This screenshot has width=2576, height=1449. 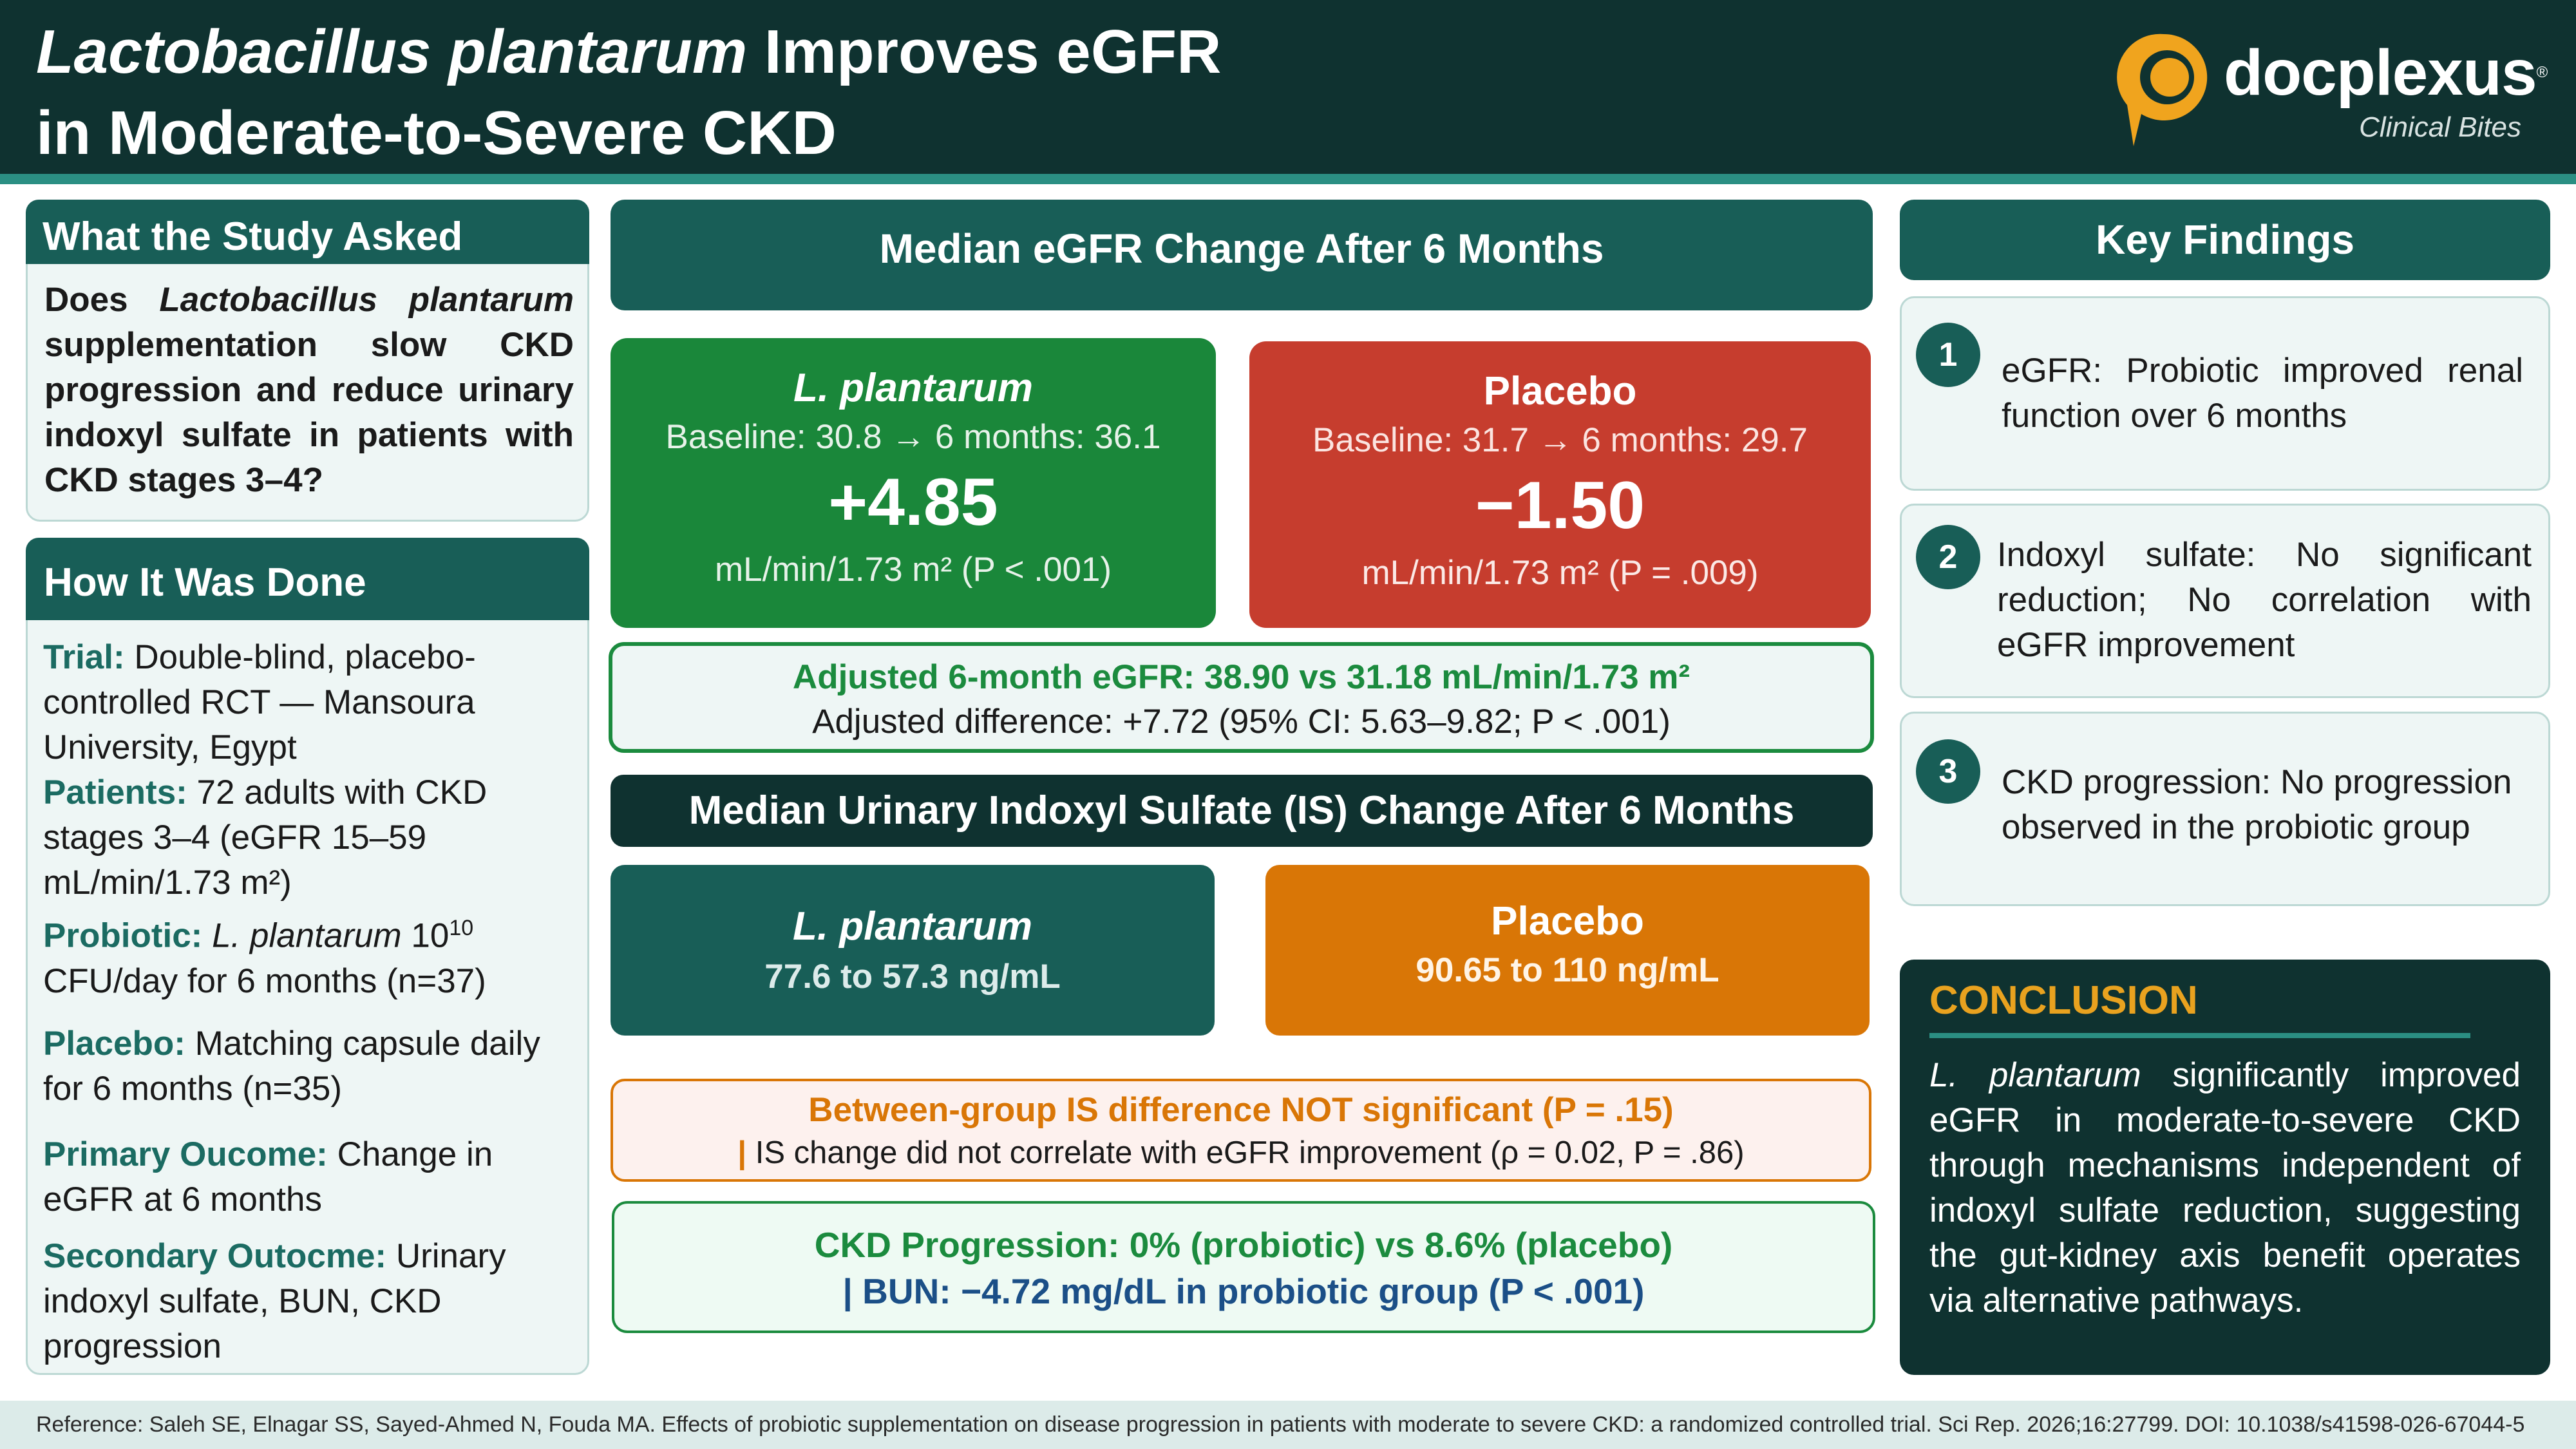 I want to click on egfr-placebo-name: Placebo, so click(x=1560, y=391).